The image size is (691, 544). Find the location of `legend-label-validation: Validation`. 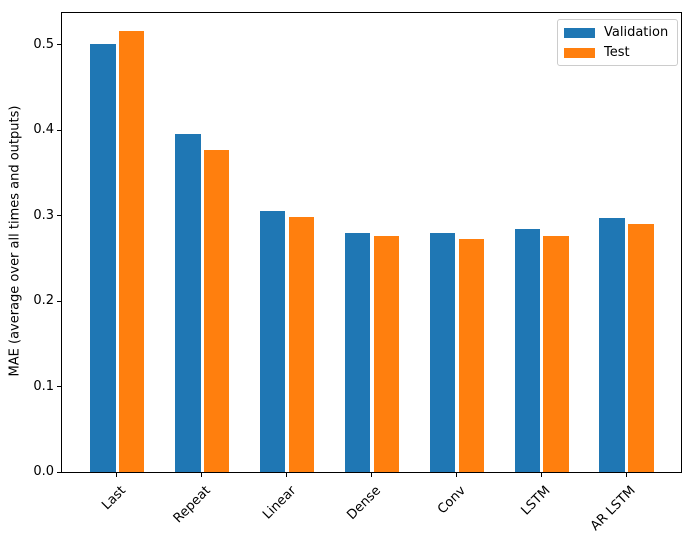

legend-label-validation: Validation is located at coordinates (636, 32).